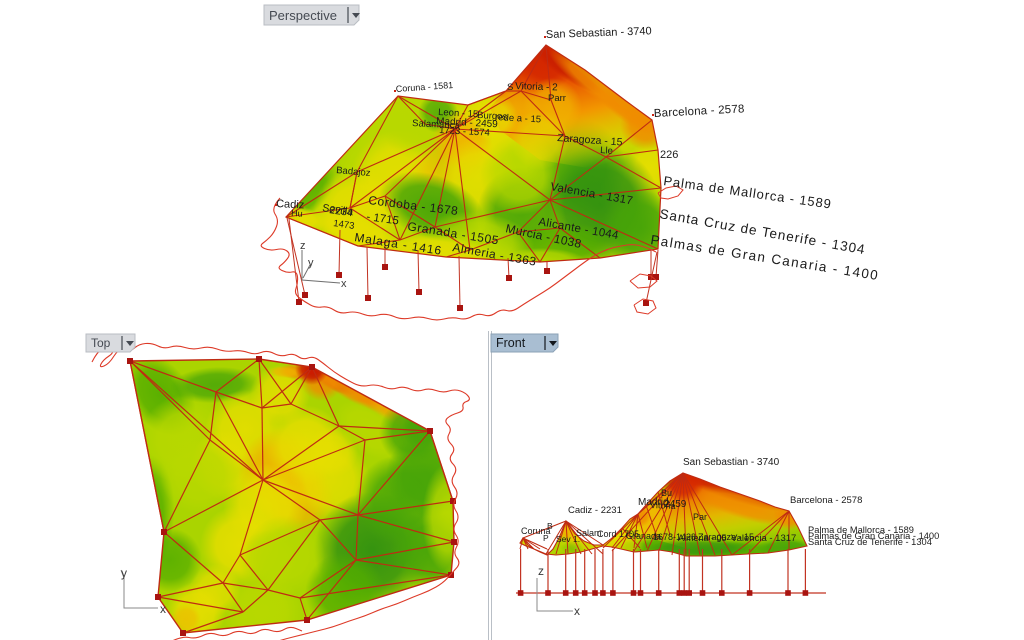 This screenshot has height=640, width=1024. What do you see at coordinates (666, 493) in the screenshot?
I see `svg-text: Bu` at bounding box center [666, 493].